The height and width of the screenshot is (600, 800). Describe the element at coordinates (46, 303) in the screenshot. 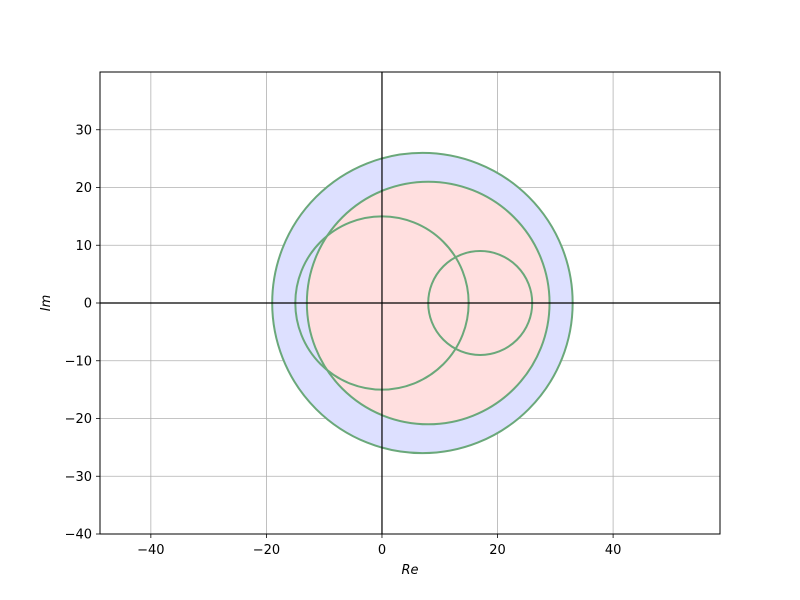

I see `y-axis-label: Im` at that location.